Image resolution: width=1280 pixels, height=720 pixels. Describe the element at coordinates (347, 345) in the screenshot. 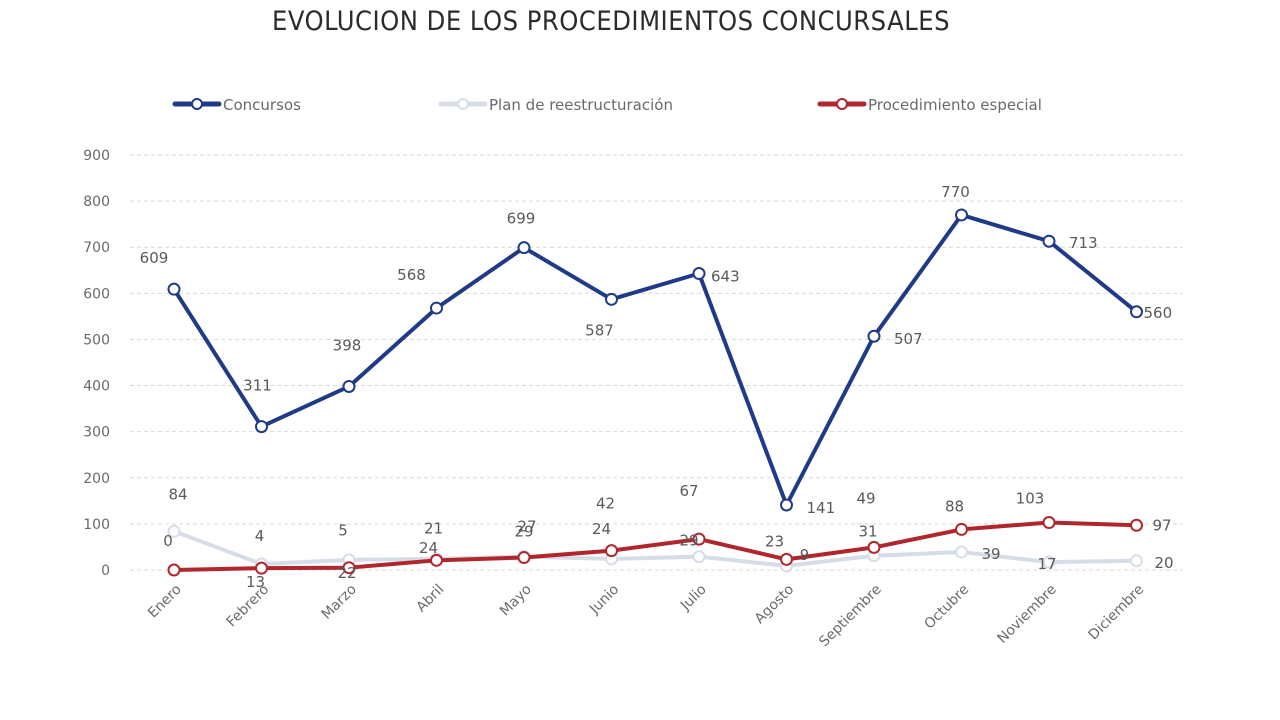

I see `data-label: 398` at that location.